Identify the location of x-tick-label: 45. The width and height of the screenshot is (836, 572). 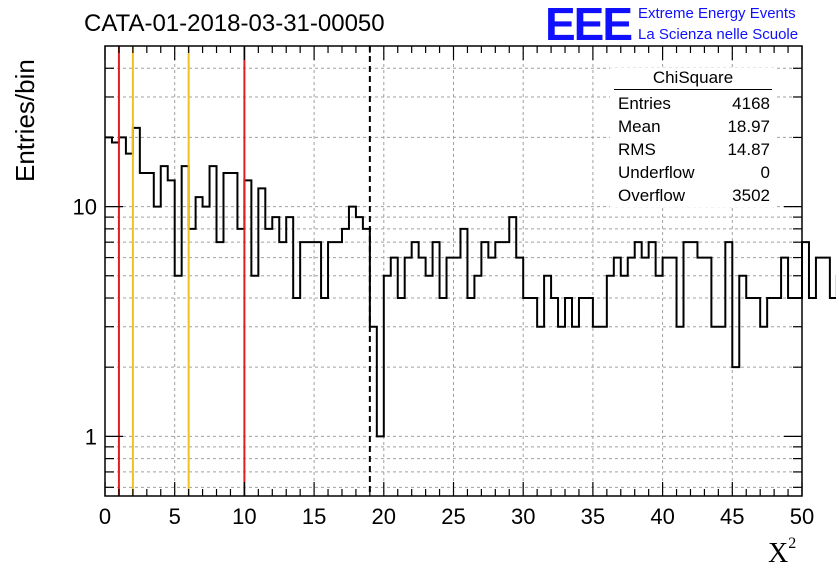
(732, 516).